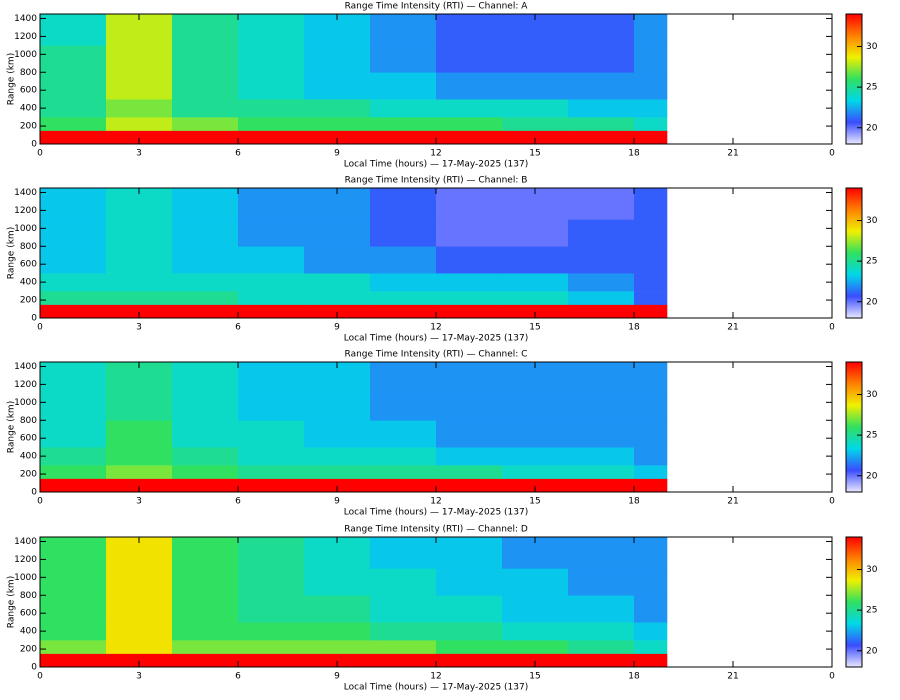 Image resolution: width=900 pixels, height=700 pixels. What do you see at coordinates (435, 154) in the screenshot?
I see `x-tick-label: 12` at bounding box center [435, 154].